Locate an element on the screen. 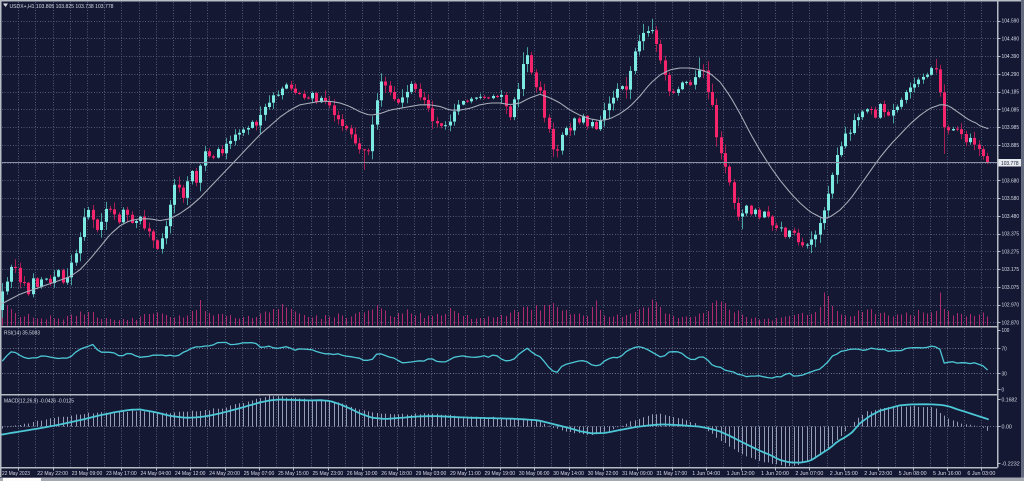 This screenshot has width=1024, height=481. svg-text: 23 May 17:00 is located at coordinates (121, 474).